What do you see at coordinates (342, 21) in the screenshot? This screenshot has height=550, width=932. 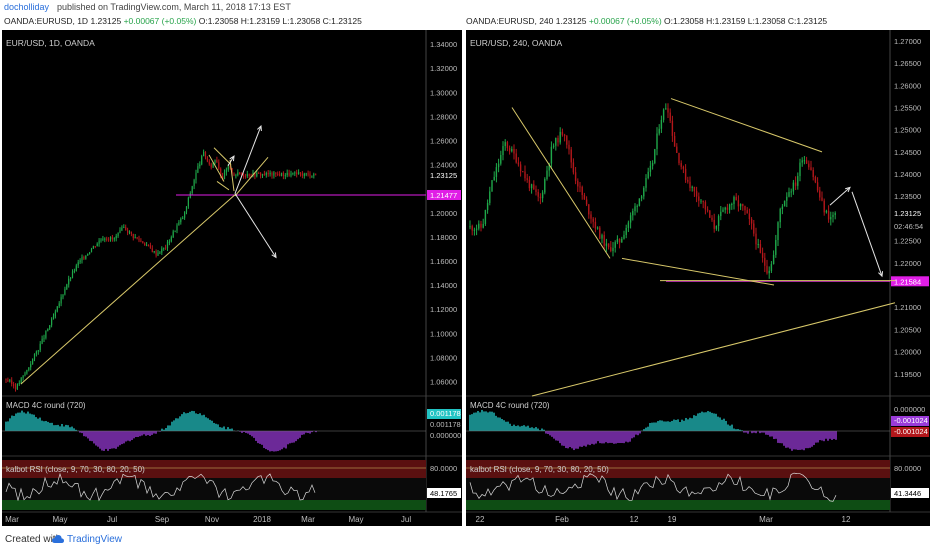 I see `left-close: C:1.23125` at bounding box center [342, 21].